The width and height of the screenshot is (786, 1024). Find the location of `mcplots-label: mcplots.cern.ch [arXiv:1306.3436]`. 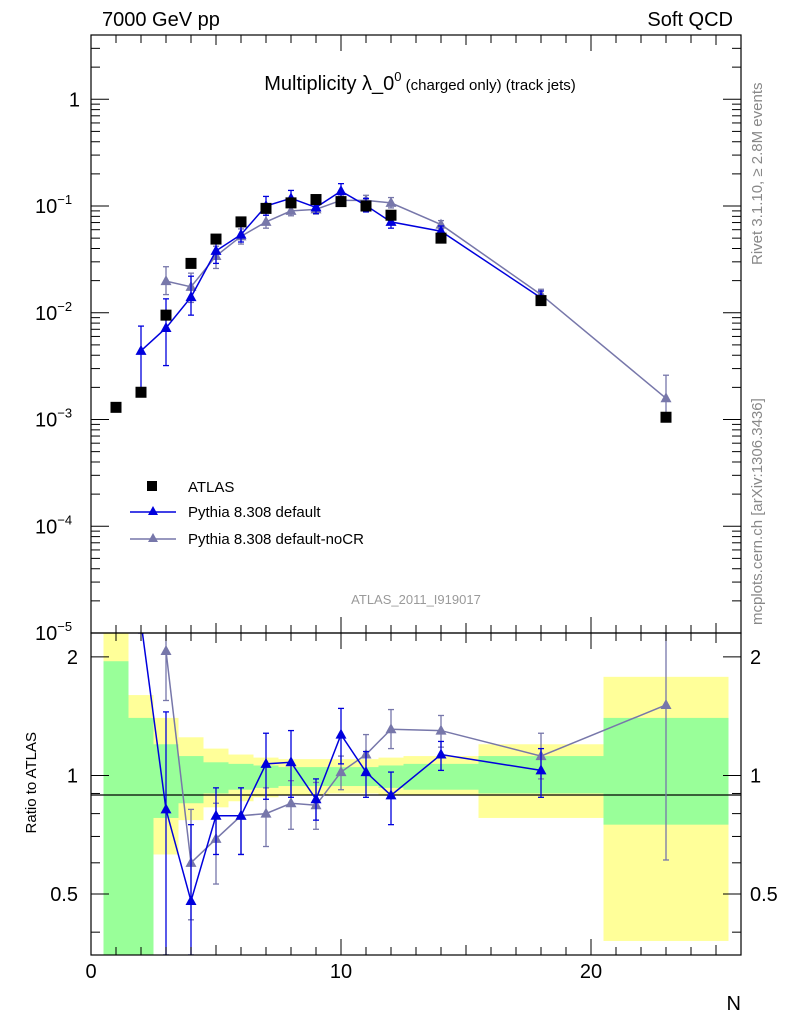

mcplots-label: mcplots.cern.ch [arXiv:1306.3436] is located at coordinates (757, 511).